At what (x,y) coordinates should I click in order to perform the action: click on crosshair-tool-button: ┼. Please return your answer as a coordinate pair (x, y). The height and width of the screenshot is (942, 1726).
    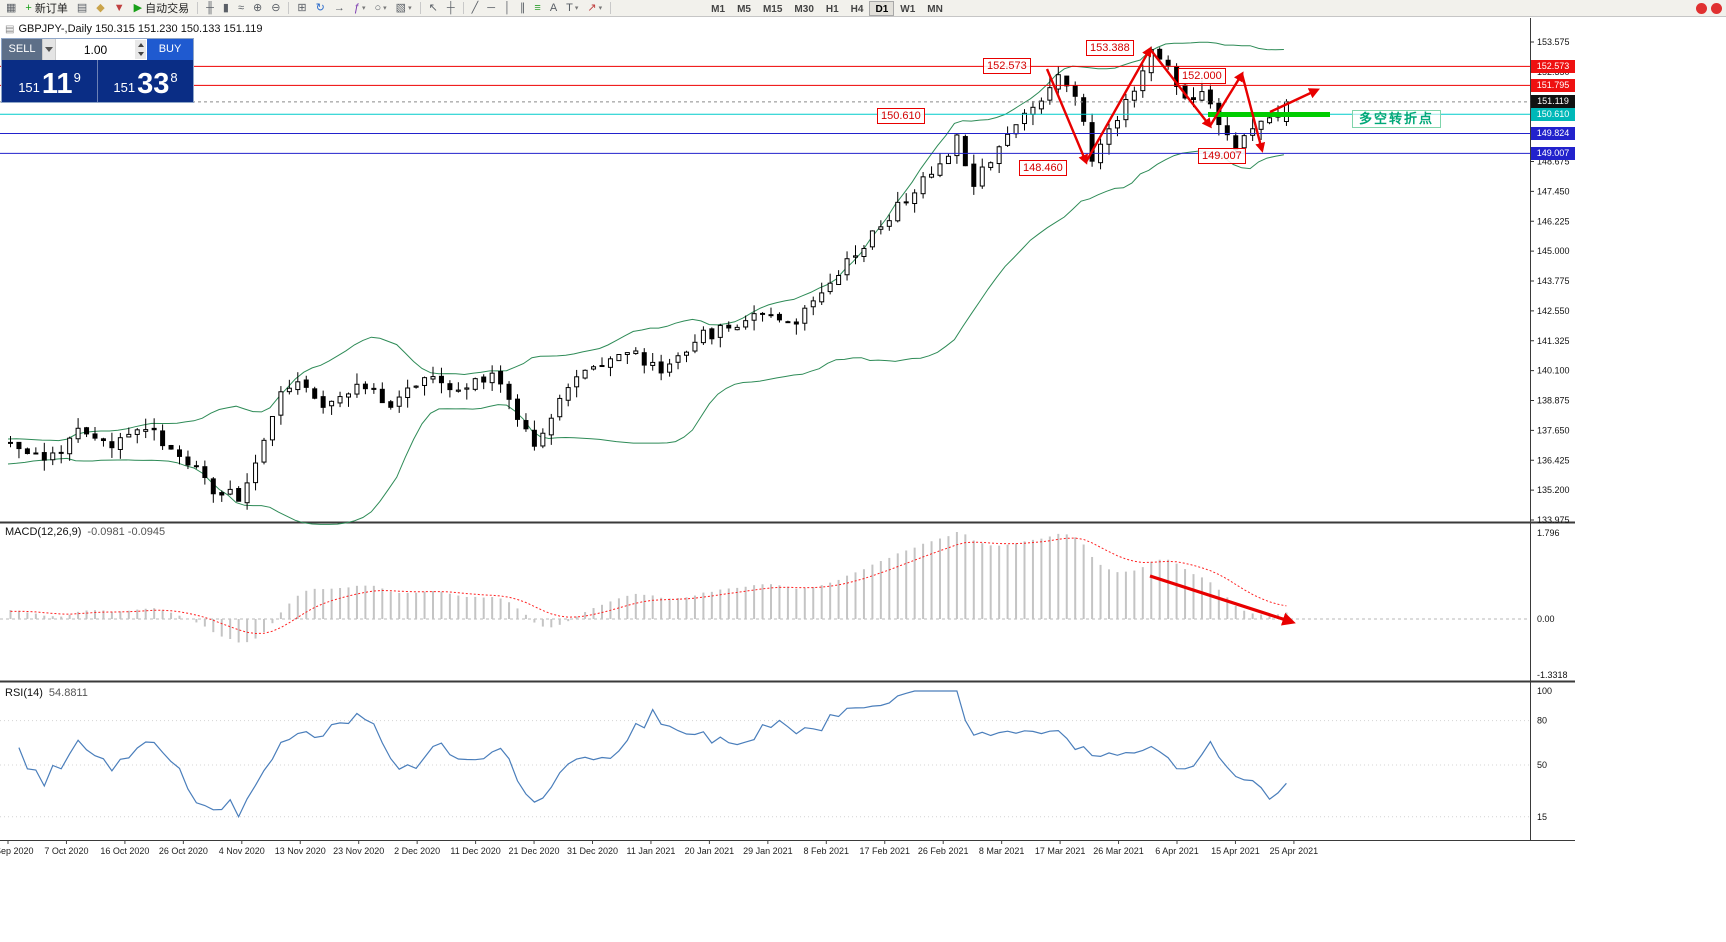
    Looking at the image, I should click on (451, 8).